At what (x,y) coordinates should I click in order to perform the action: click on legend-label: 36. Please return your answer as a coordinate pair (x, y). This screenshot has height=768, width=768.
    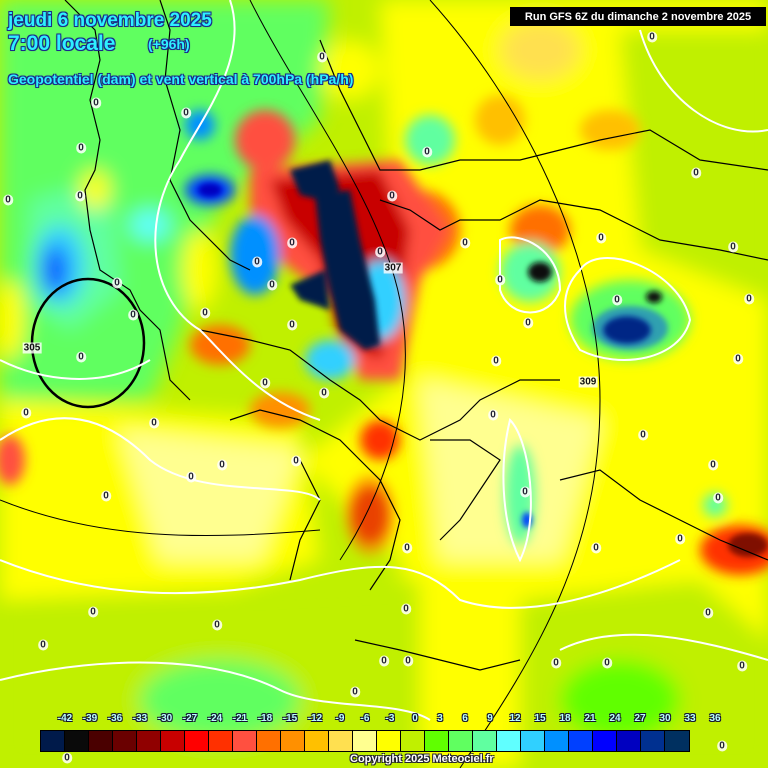
    Looking at the image, I should click on (715, 718).